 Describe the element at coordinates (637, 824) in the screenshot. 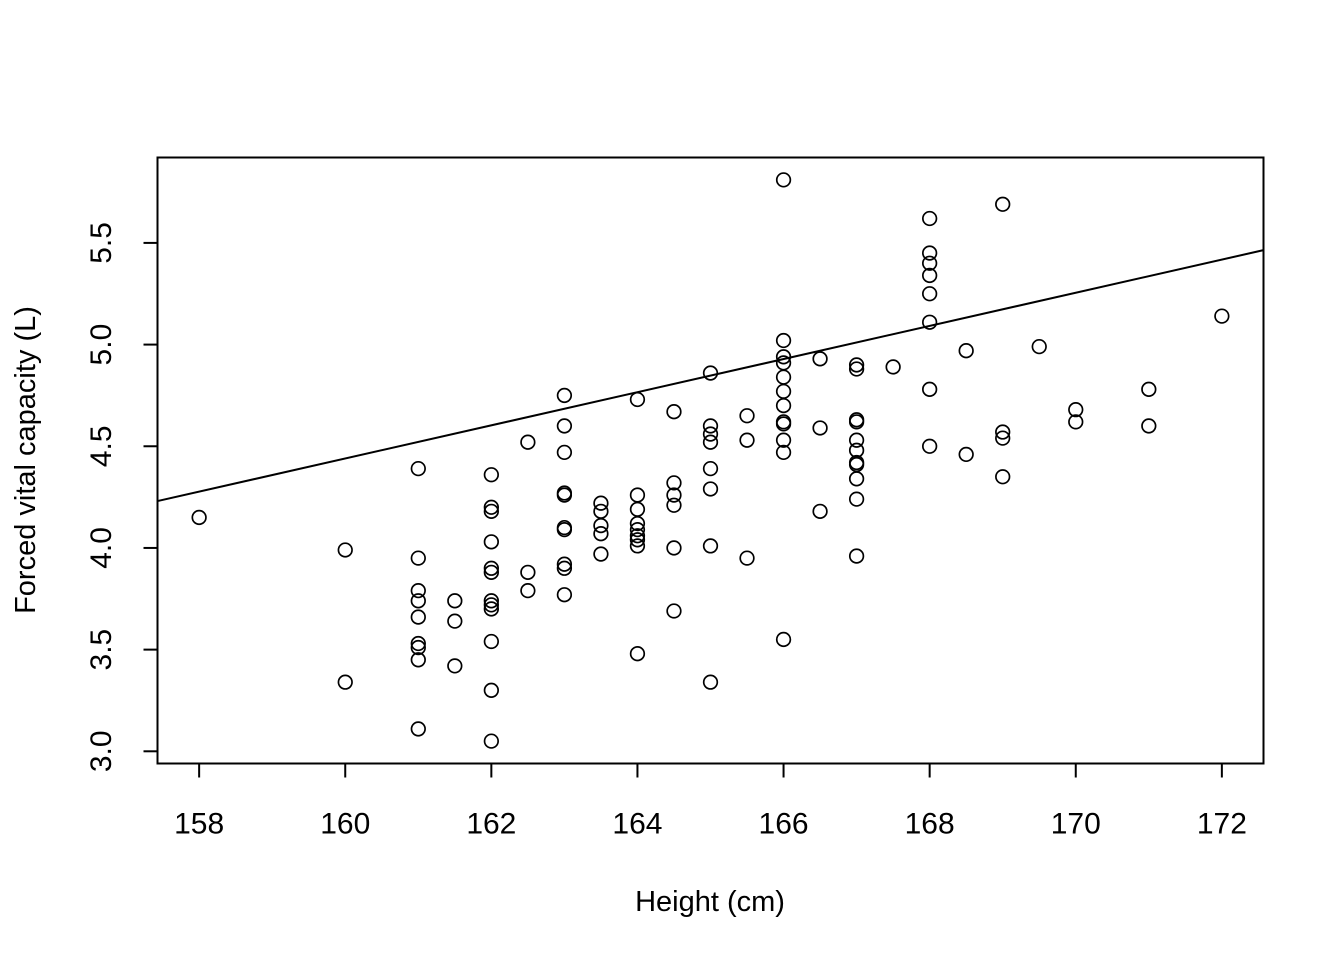

I see `x-tick-label: 164` at that location.